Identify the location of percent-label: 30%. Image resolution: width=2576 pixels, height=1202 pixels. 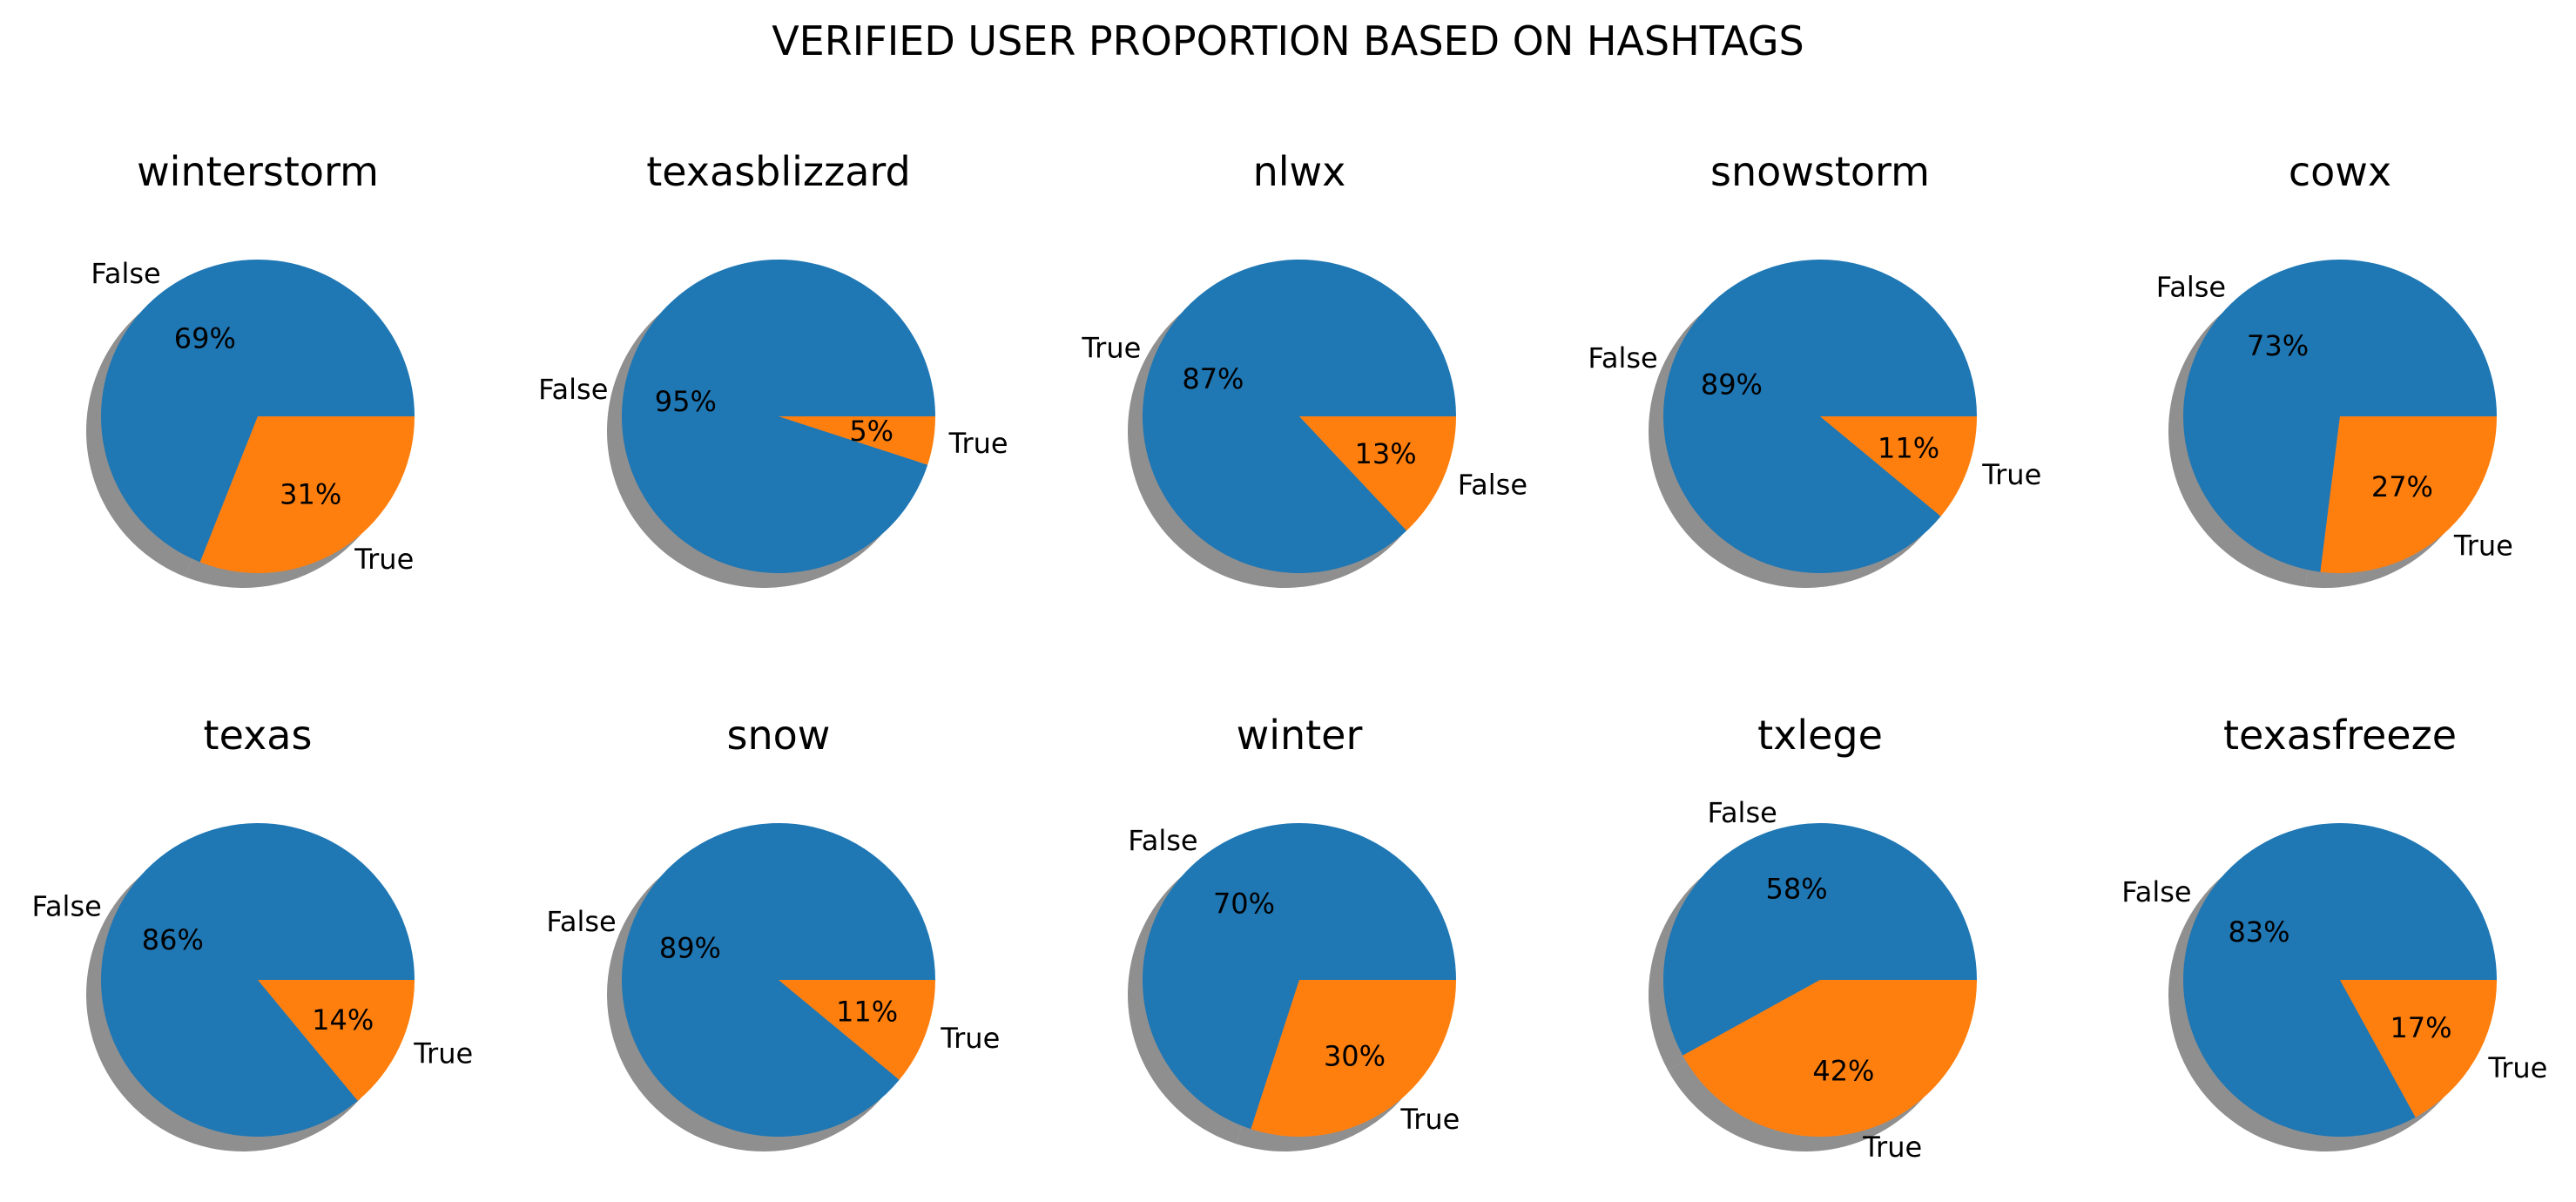
(1355, 1055).